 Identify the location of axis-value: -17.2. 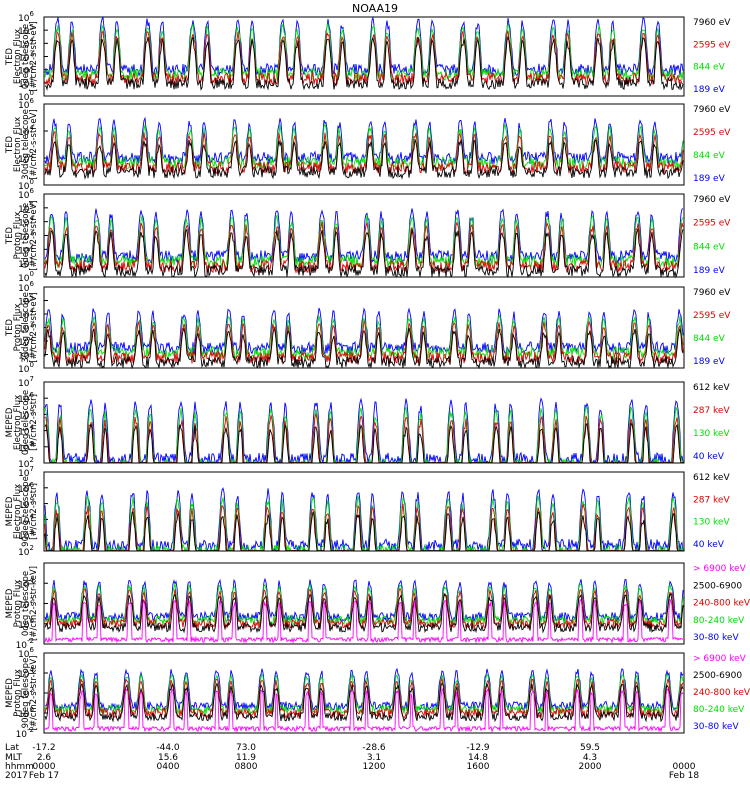
(43, 748).